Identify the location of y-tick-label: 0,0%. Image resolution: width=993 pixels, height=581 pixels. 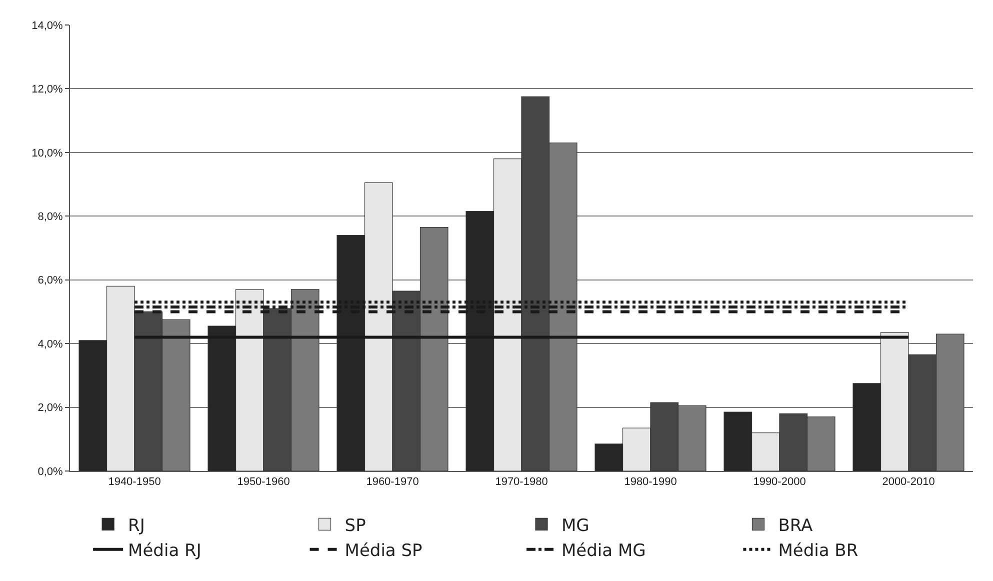
(51, 472).